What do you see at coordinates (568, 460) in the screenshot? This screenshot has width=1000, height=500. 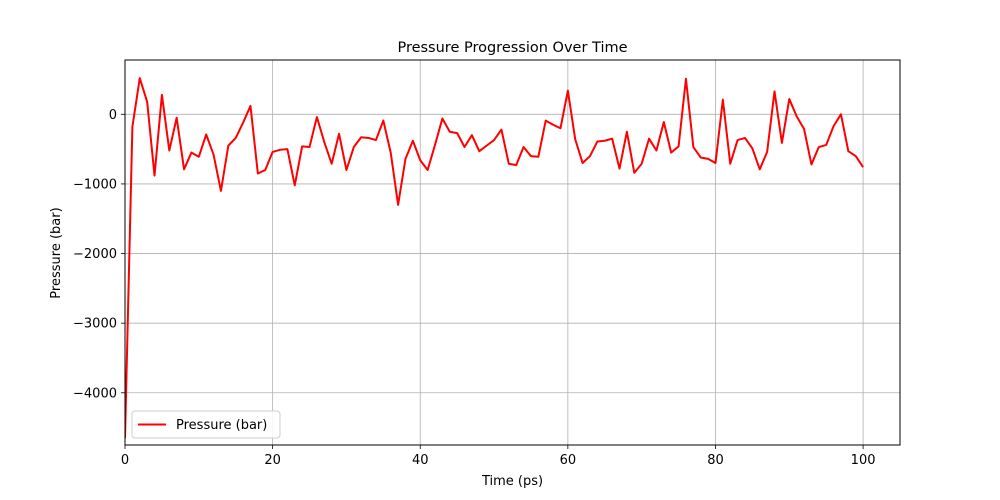 I see `x-tick-label: 60` at bounding box center [568, 460].